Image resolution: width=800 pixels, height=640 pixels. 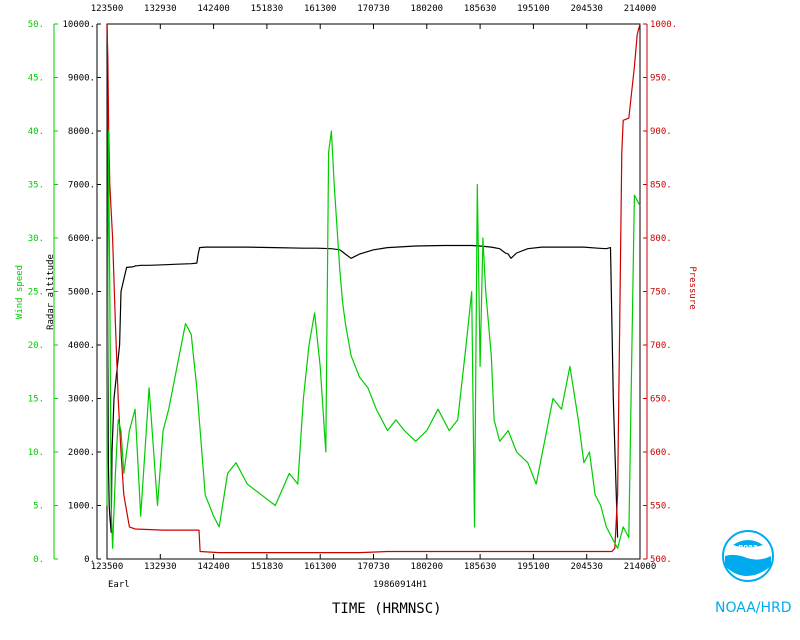 What do you see at coordinates (480, 567) in the screenshot?
I see `x-tick-label-bottom: 185630` at bounding box center [480, 567].